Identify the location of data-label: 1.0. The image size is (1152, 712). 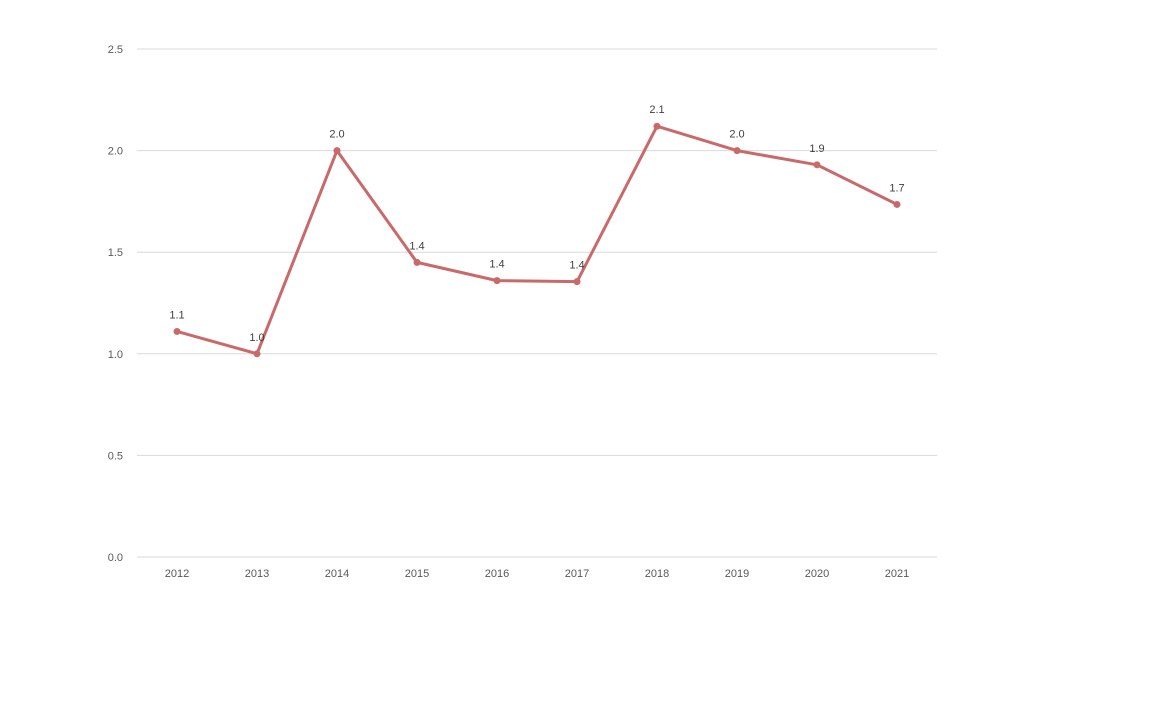
(256, 338).